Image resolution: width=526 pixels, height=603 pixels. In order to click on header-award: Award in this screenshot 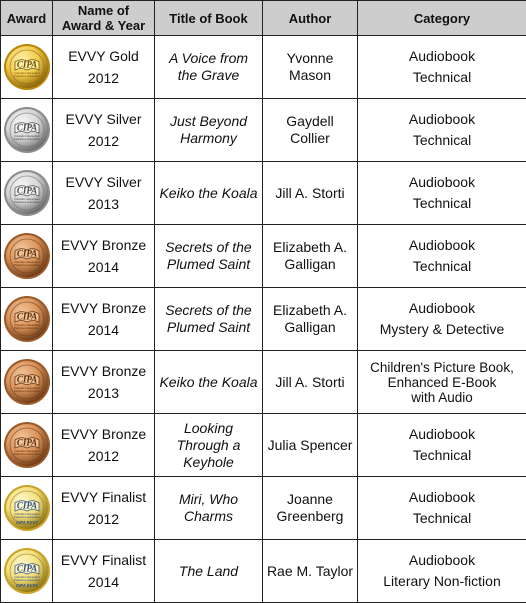, I will do `click(27, 18)`.